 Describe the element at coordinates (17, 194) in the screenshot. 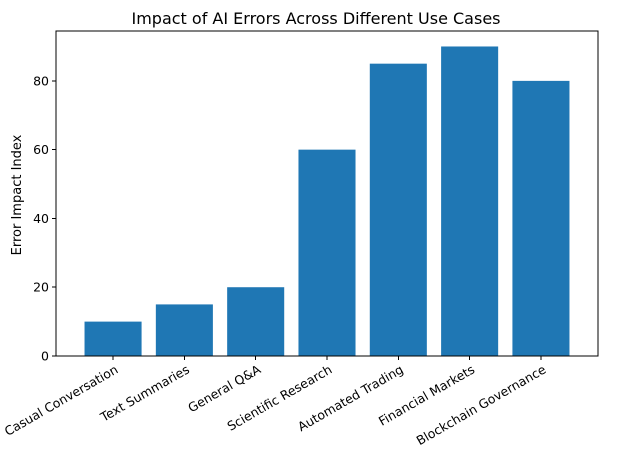

I see `y-axis-label: Error Impact Index` at that location.